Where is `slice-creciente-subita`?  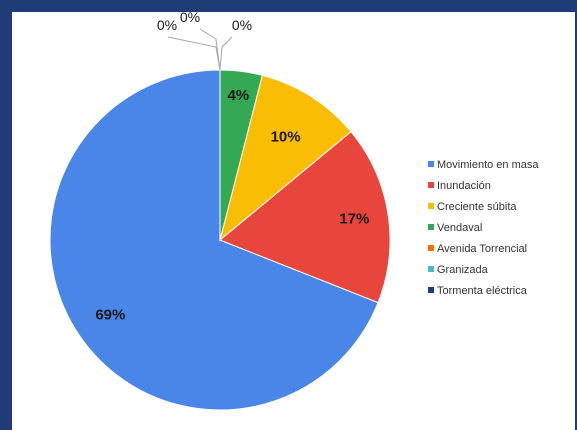
slice-creciente-subita is located at coordinates (285, 158).